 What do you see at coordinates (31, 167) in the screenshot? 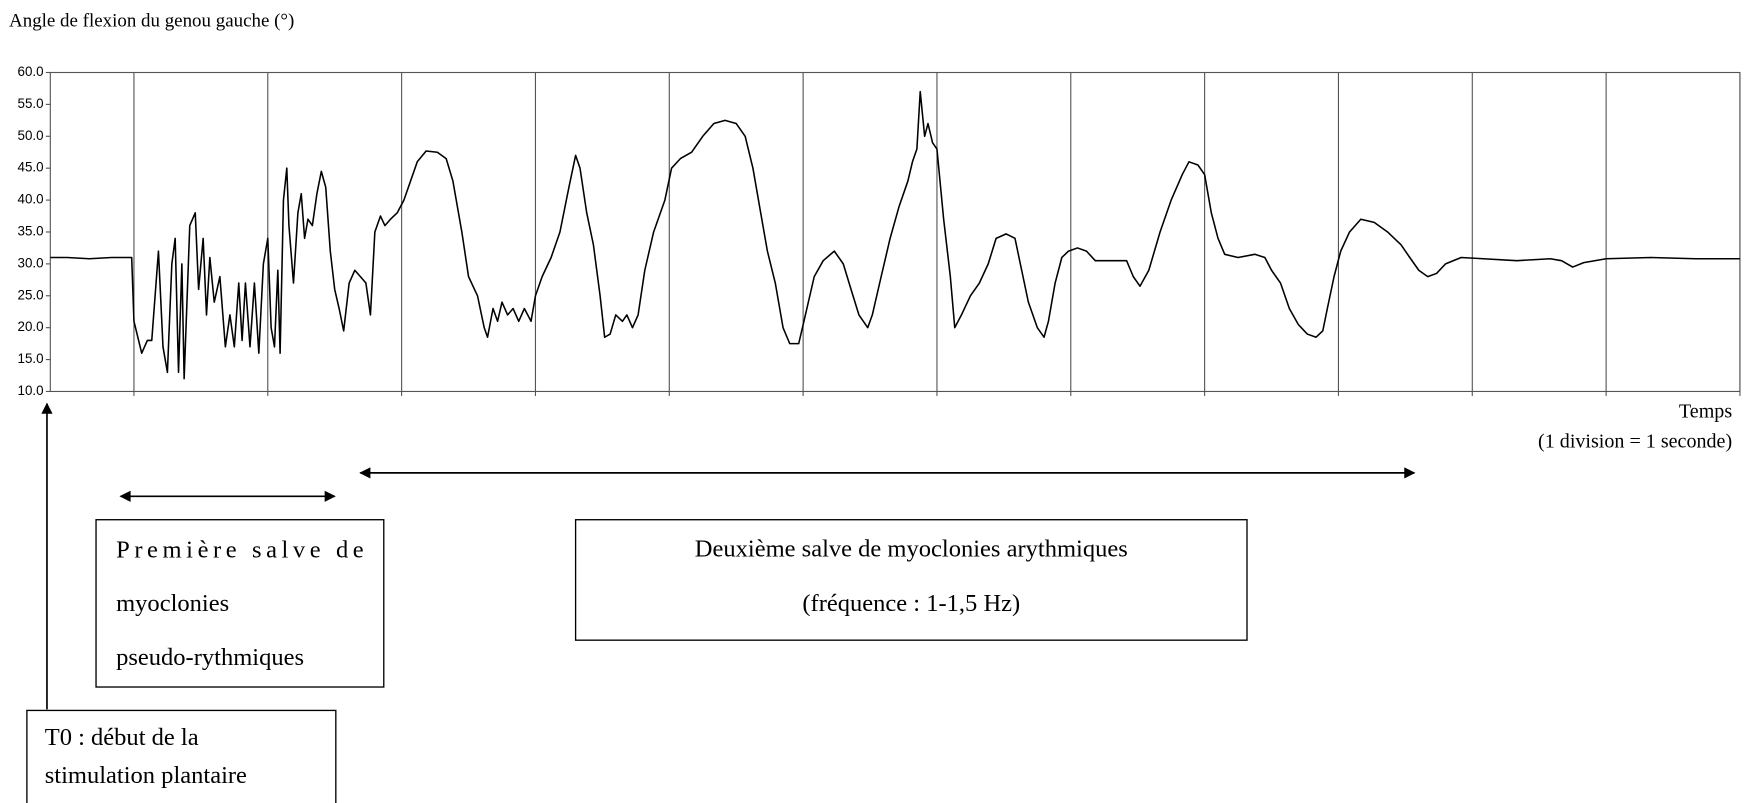
I see `y-tick-label: 45.0` at bounding box center [31, 167].